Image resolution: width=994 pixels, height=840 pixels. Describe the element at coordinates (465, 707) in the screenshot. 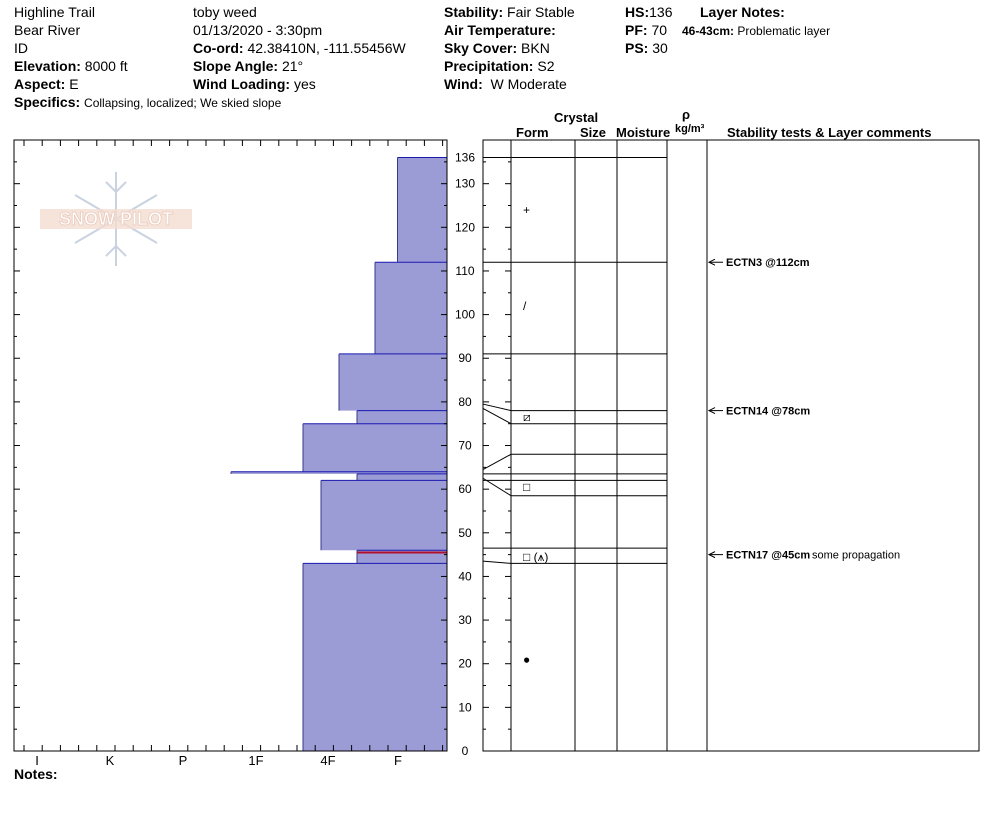

I see `height-tick-label: 10` at that location.